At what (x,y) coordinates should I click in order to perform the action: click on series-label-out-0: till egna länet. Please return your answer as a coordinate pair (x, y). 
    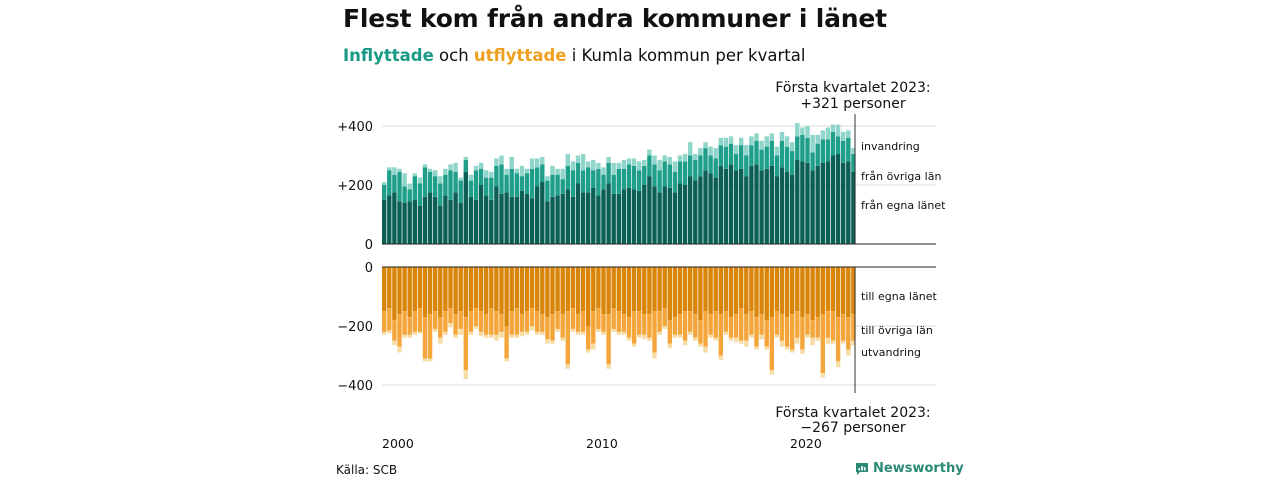
    Looking at the image, I should click on (899, 296).